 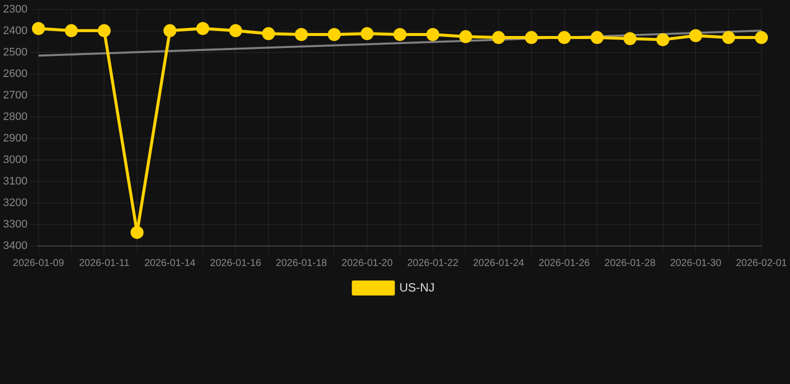 What do you see at coordinates (15, 10) in the screenshot?
I see `y-tick-label: 2300` at bounding box center [15, 10].